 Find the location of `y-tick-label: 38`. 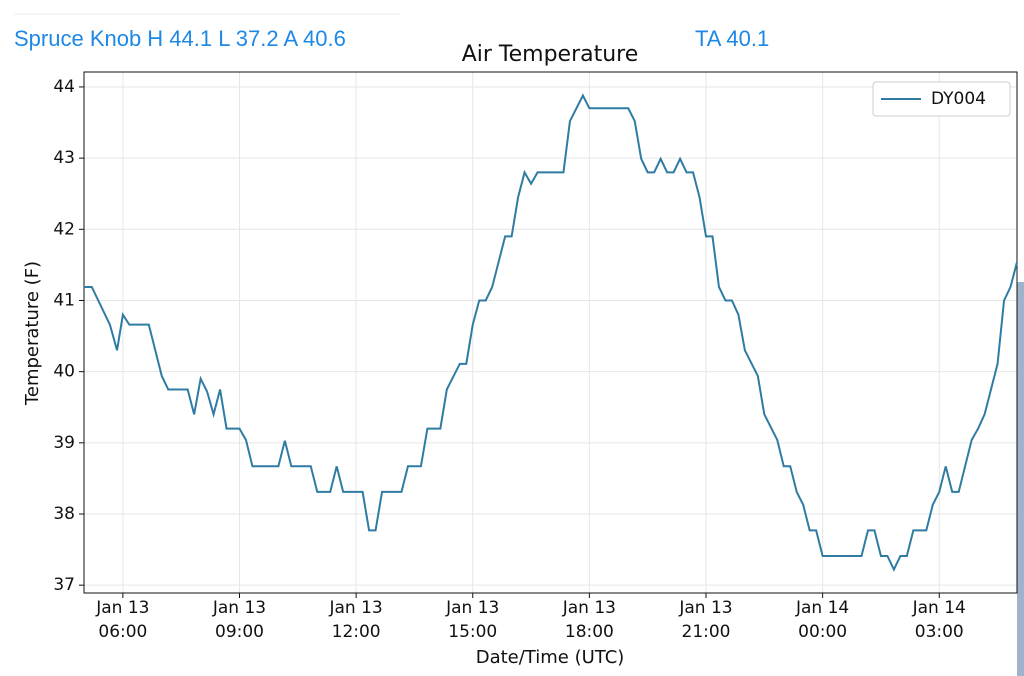

y-tick-label: 38 is located at coordinates (64, 514).